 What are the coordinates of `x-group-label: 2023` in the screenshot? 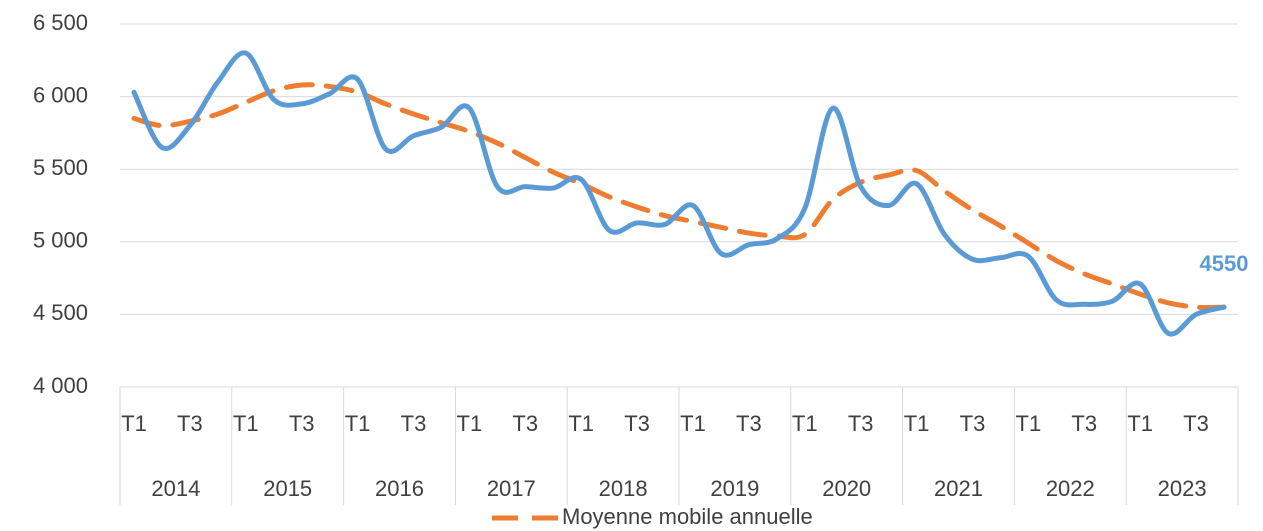 It's located at (1182, 488).